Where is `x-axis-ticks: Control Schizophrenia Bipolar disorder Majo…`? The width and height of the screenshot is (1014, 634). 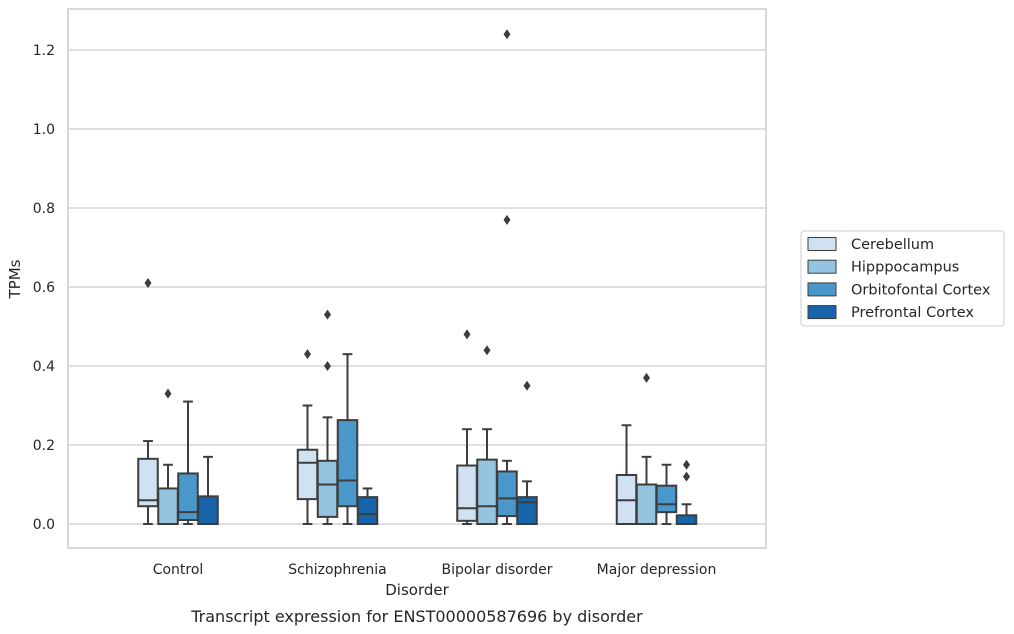
x-axis-ticks: Control Schizophrenia Bipolar disorder Majo… is located at coordinates (435, 570).